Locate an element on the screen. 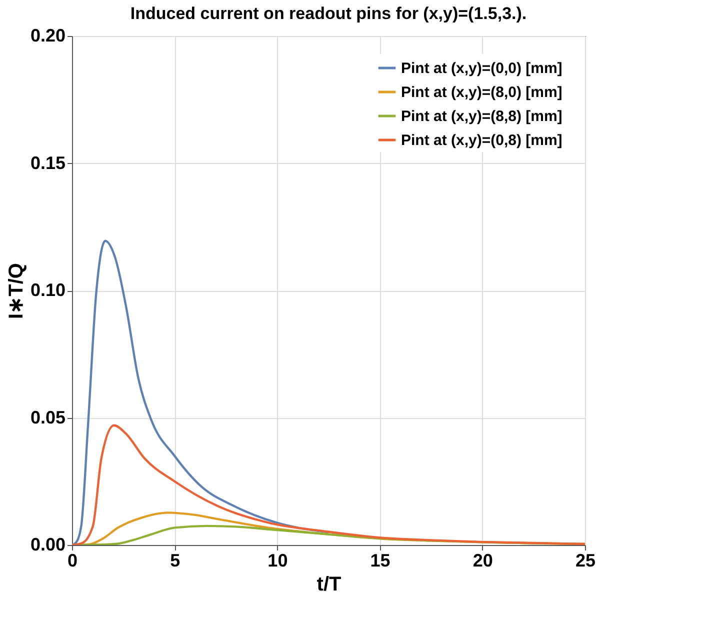 This screenshot has height=634, width=702. x-tick-label: 0 is located at coordinates (72, 560).